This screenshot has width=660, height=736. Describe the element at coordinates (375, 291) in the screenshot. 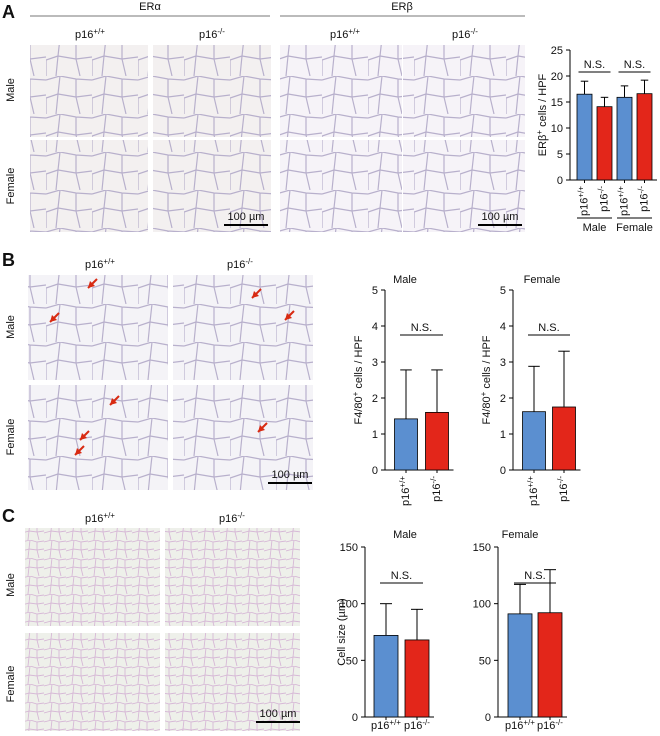

I see `y-tick-label: 5` at that location.